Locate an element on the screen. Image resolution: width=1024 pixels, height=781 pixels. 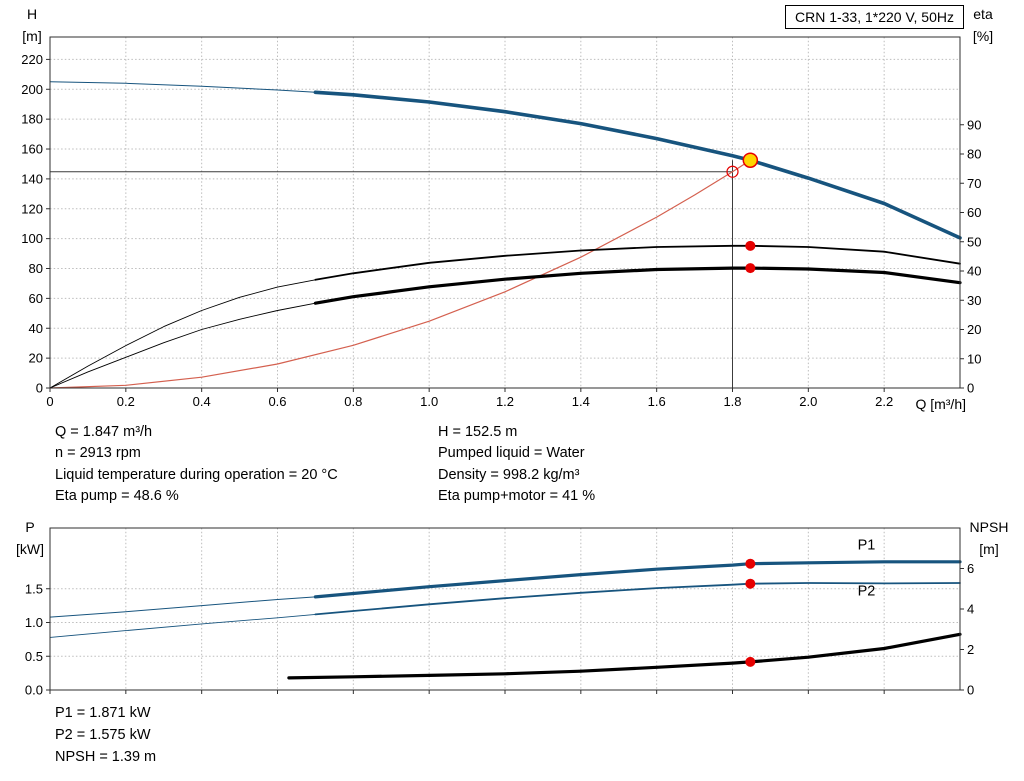
eta-pump-curve-thin is located at coordinates (182, 334).